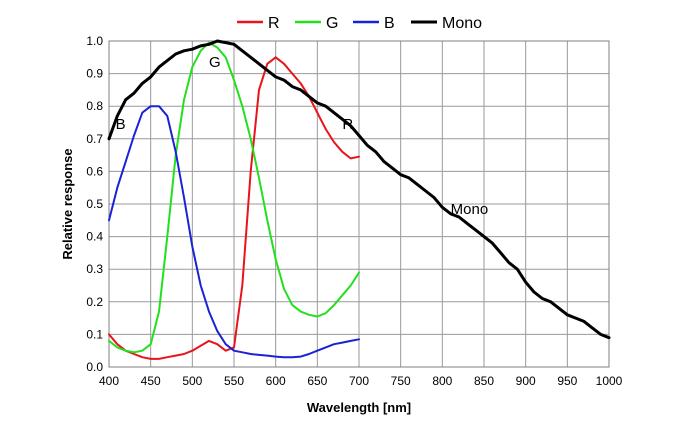 The width and height of the screenshot is (690, 428). What do you see at coordinates (234, 381) in the screenshot?
I see `x-tick-label: 550` at bounding box center [234, 381].